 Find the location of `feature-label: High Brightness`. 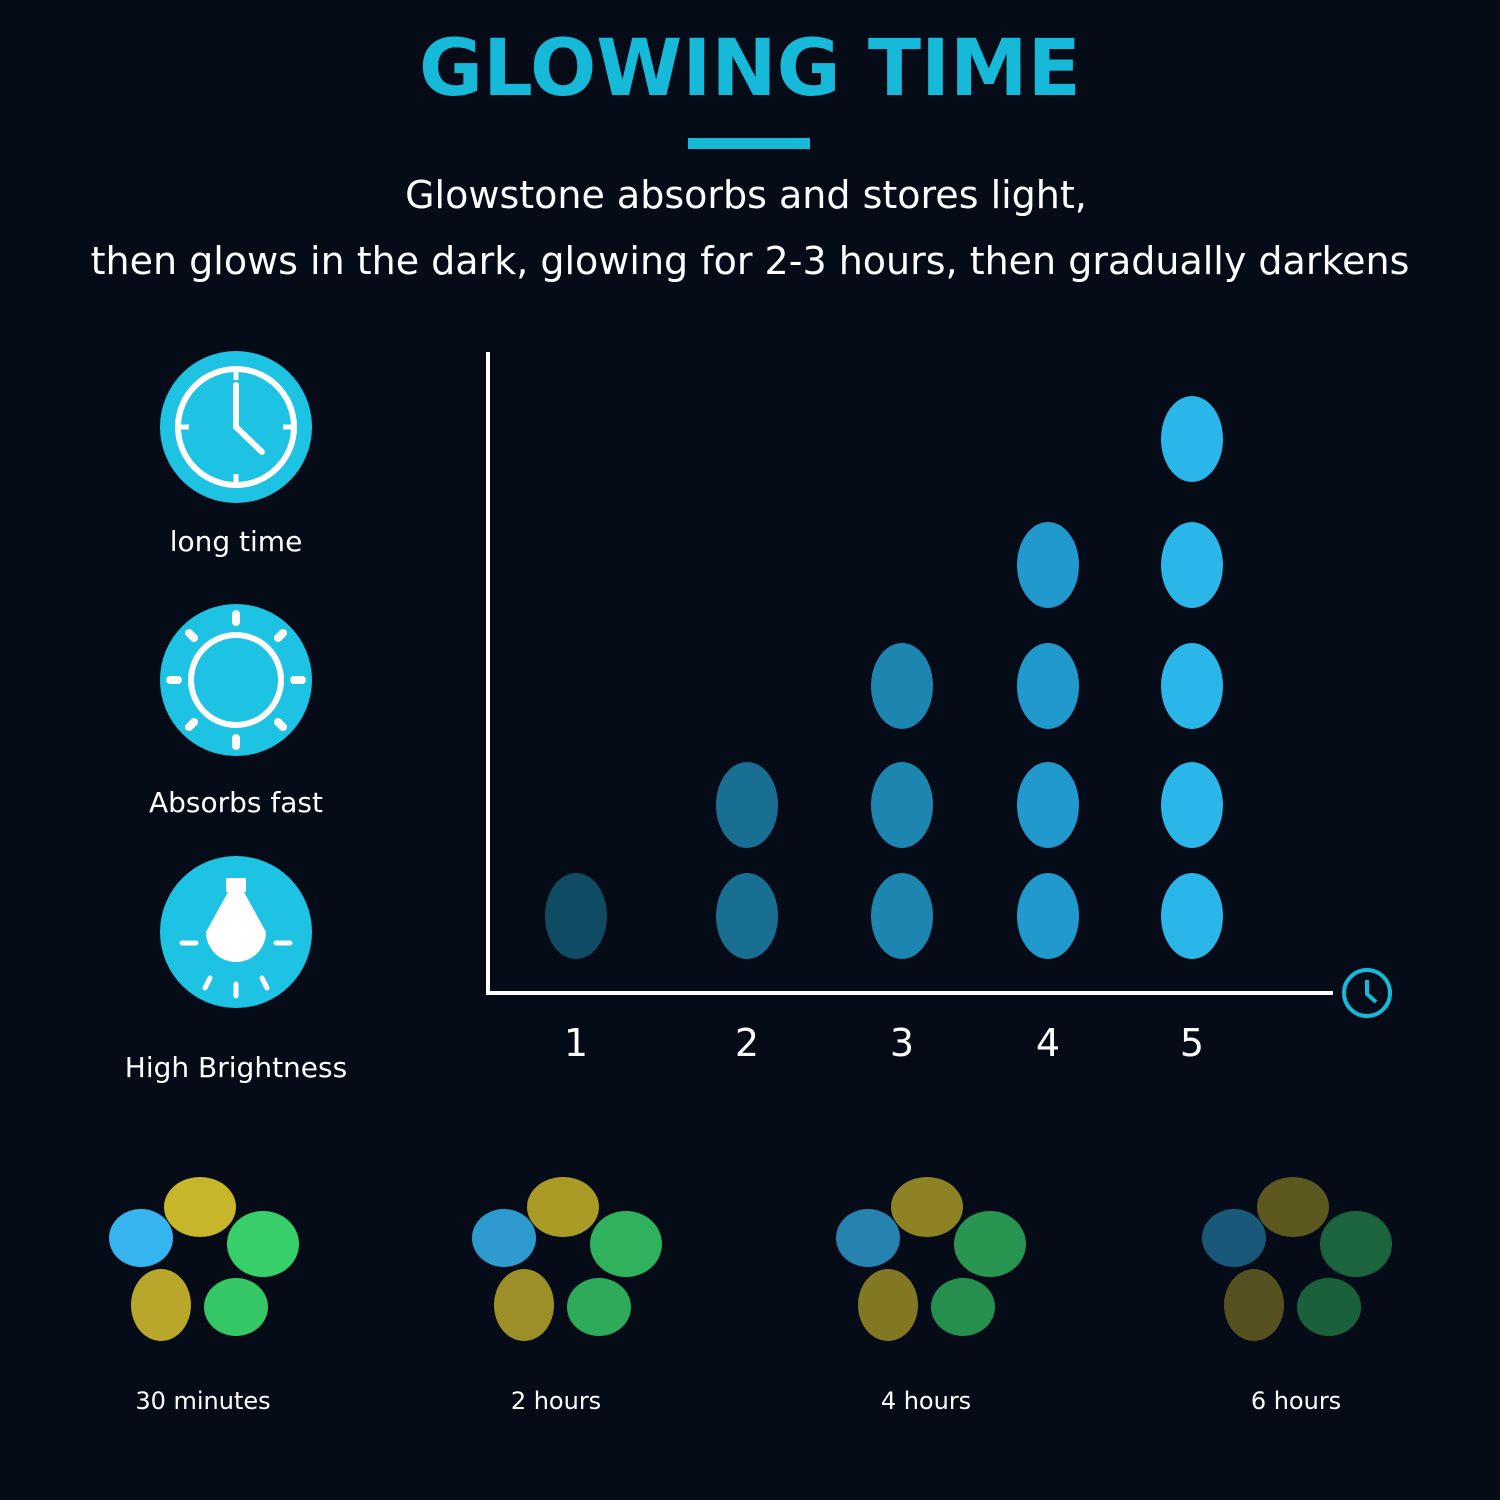

feature-label: High Brightness is located at coordinates (236, 1067).